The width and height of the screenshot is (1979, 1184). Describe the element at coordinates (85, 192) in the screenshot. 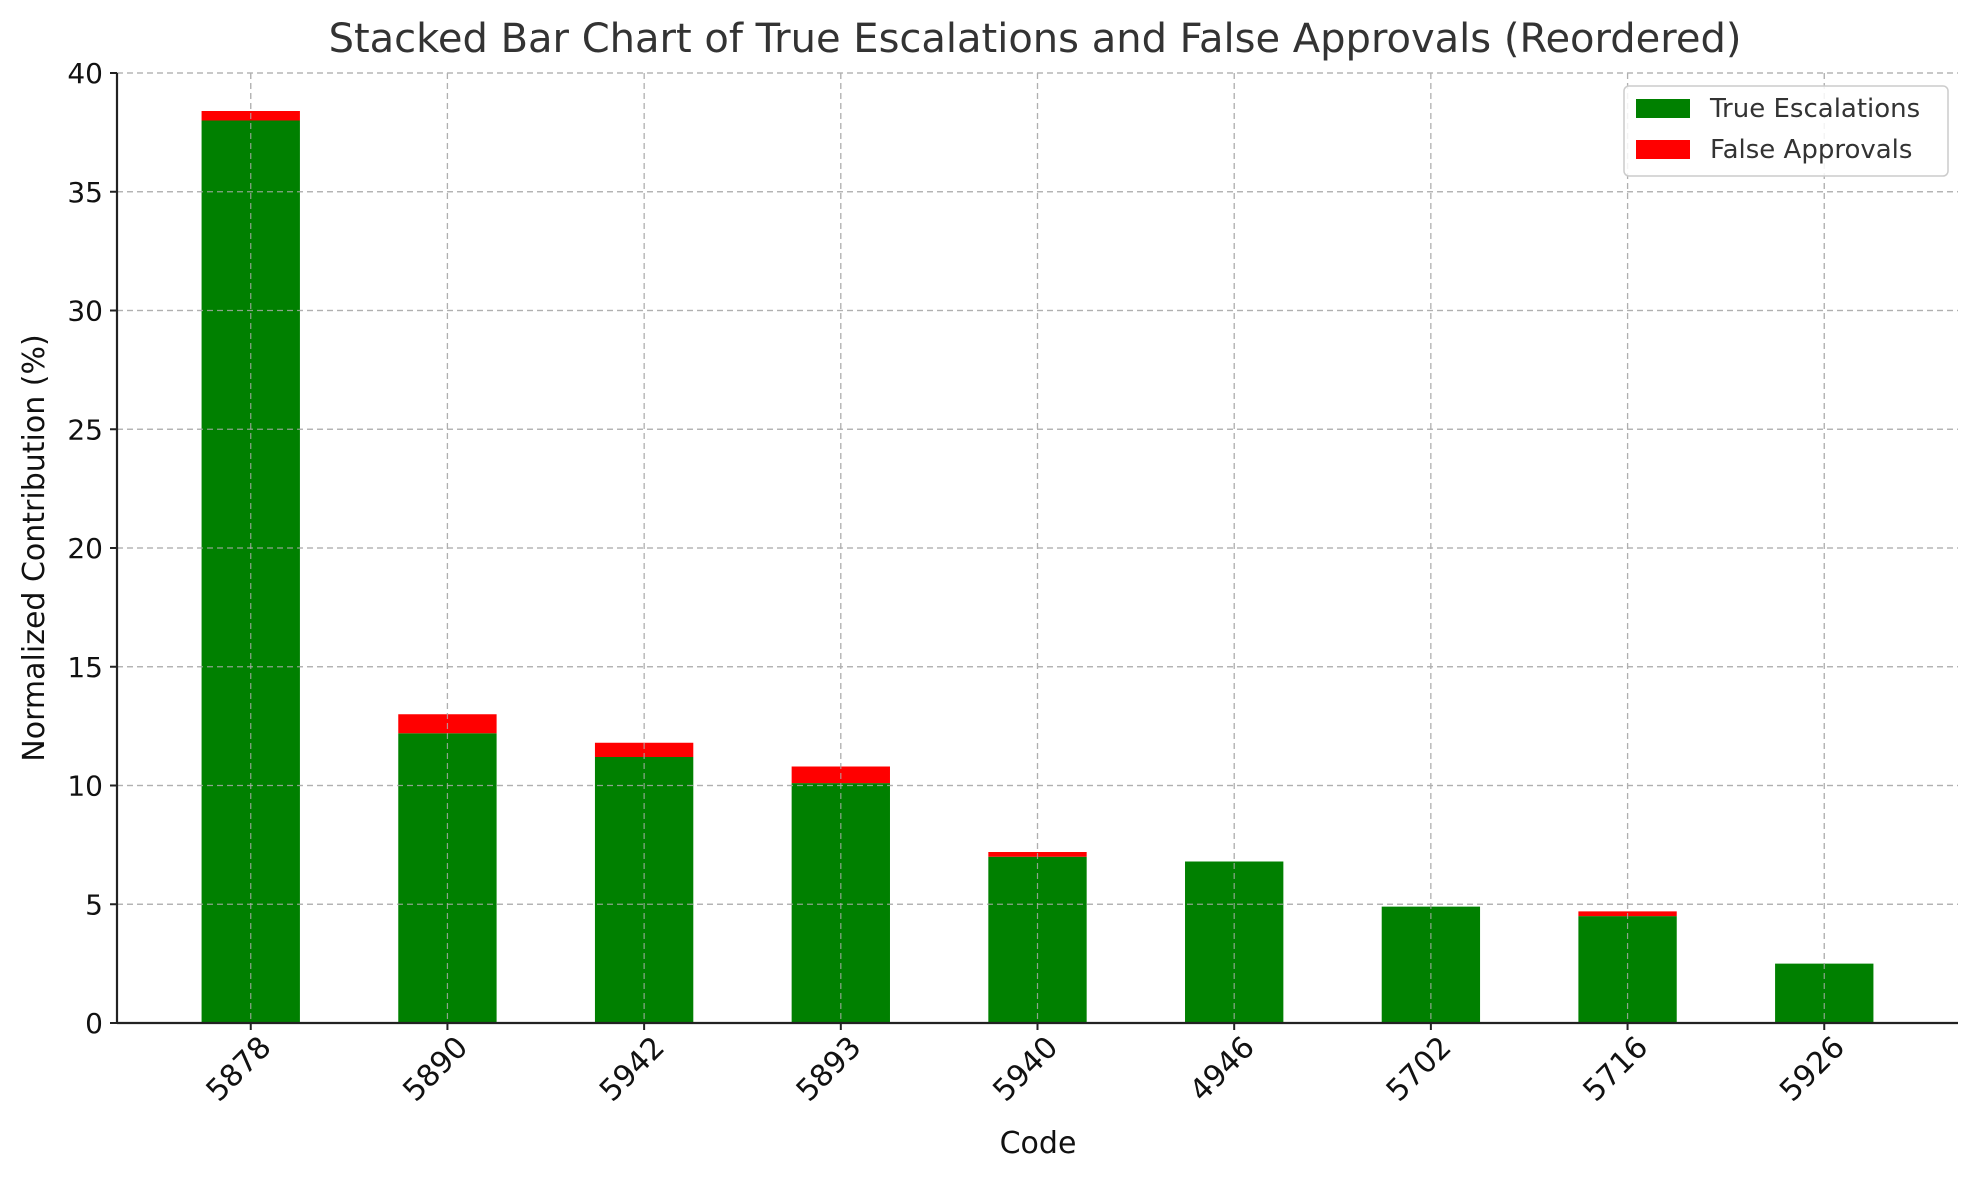

I see `y-tick-label: 35` at that location.